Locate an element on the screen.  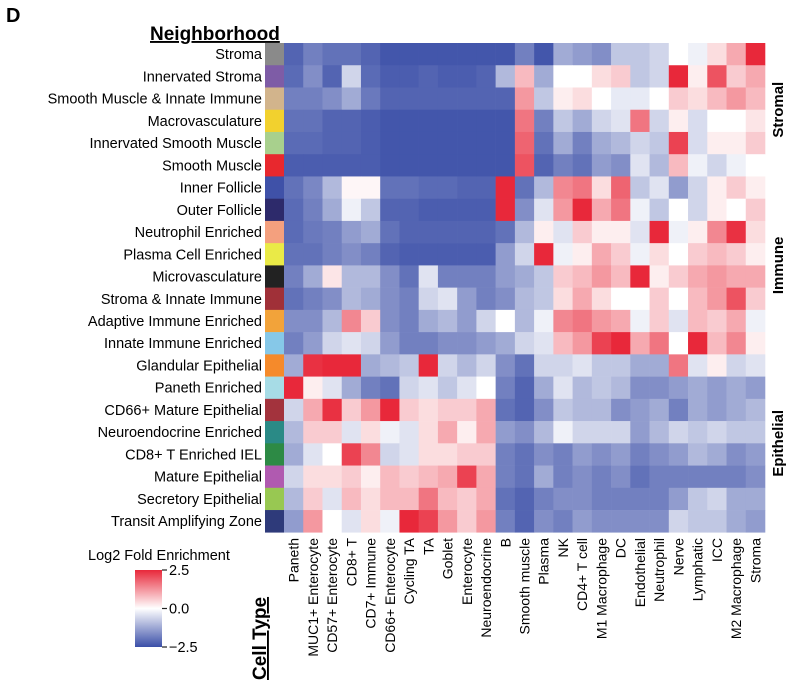
row-label: Smooth Muscle is located at coordinates (212, 166).